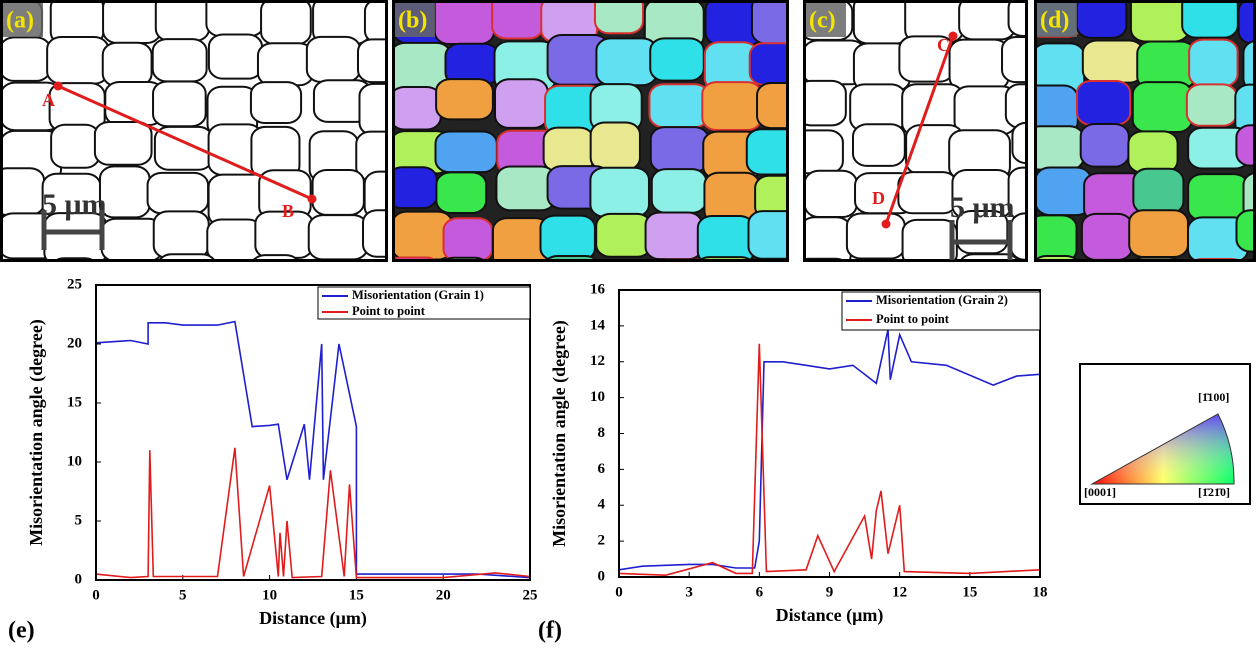 This screenshot has width=1256, height=649. What do you see at coordinates (953, 36) in the screenshot?
I see `profile-point` at bounding box center [953, 36].